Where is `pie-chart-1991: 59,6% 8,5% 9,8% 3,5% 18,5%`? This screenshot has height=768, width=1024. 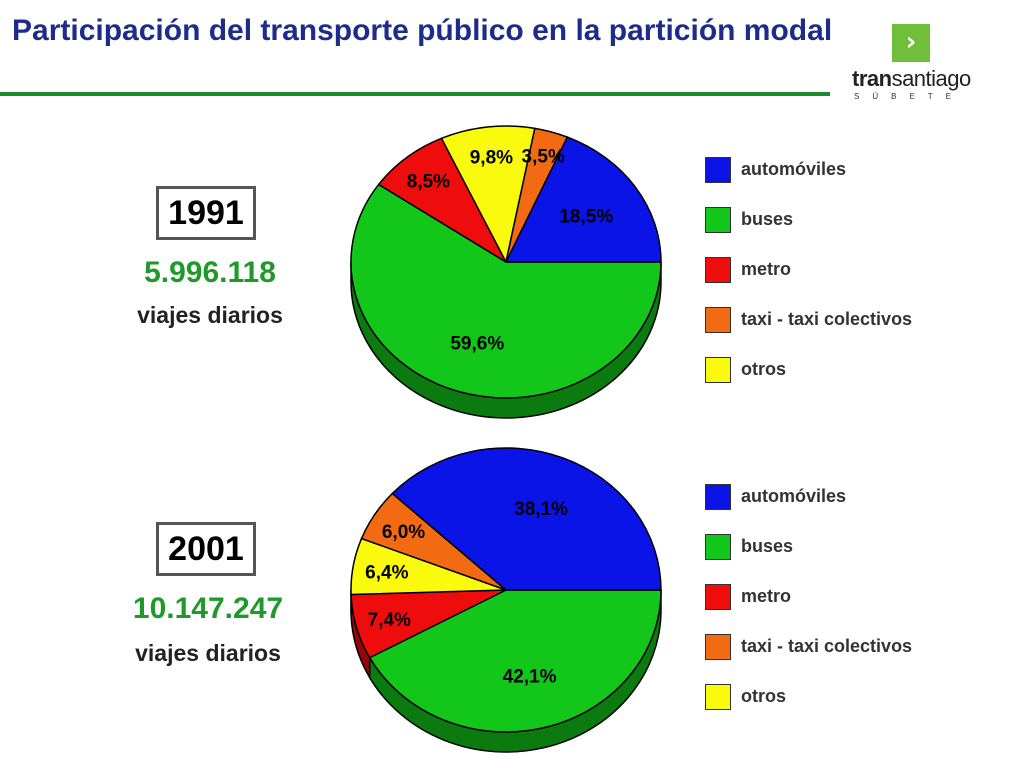 pie-chart-1991: 59,6% 8,5% 9,8% 3,5% 18,5% is located at coordinates (506, 272).